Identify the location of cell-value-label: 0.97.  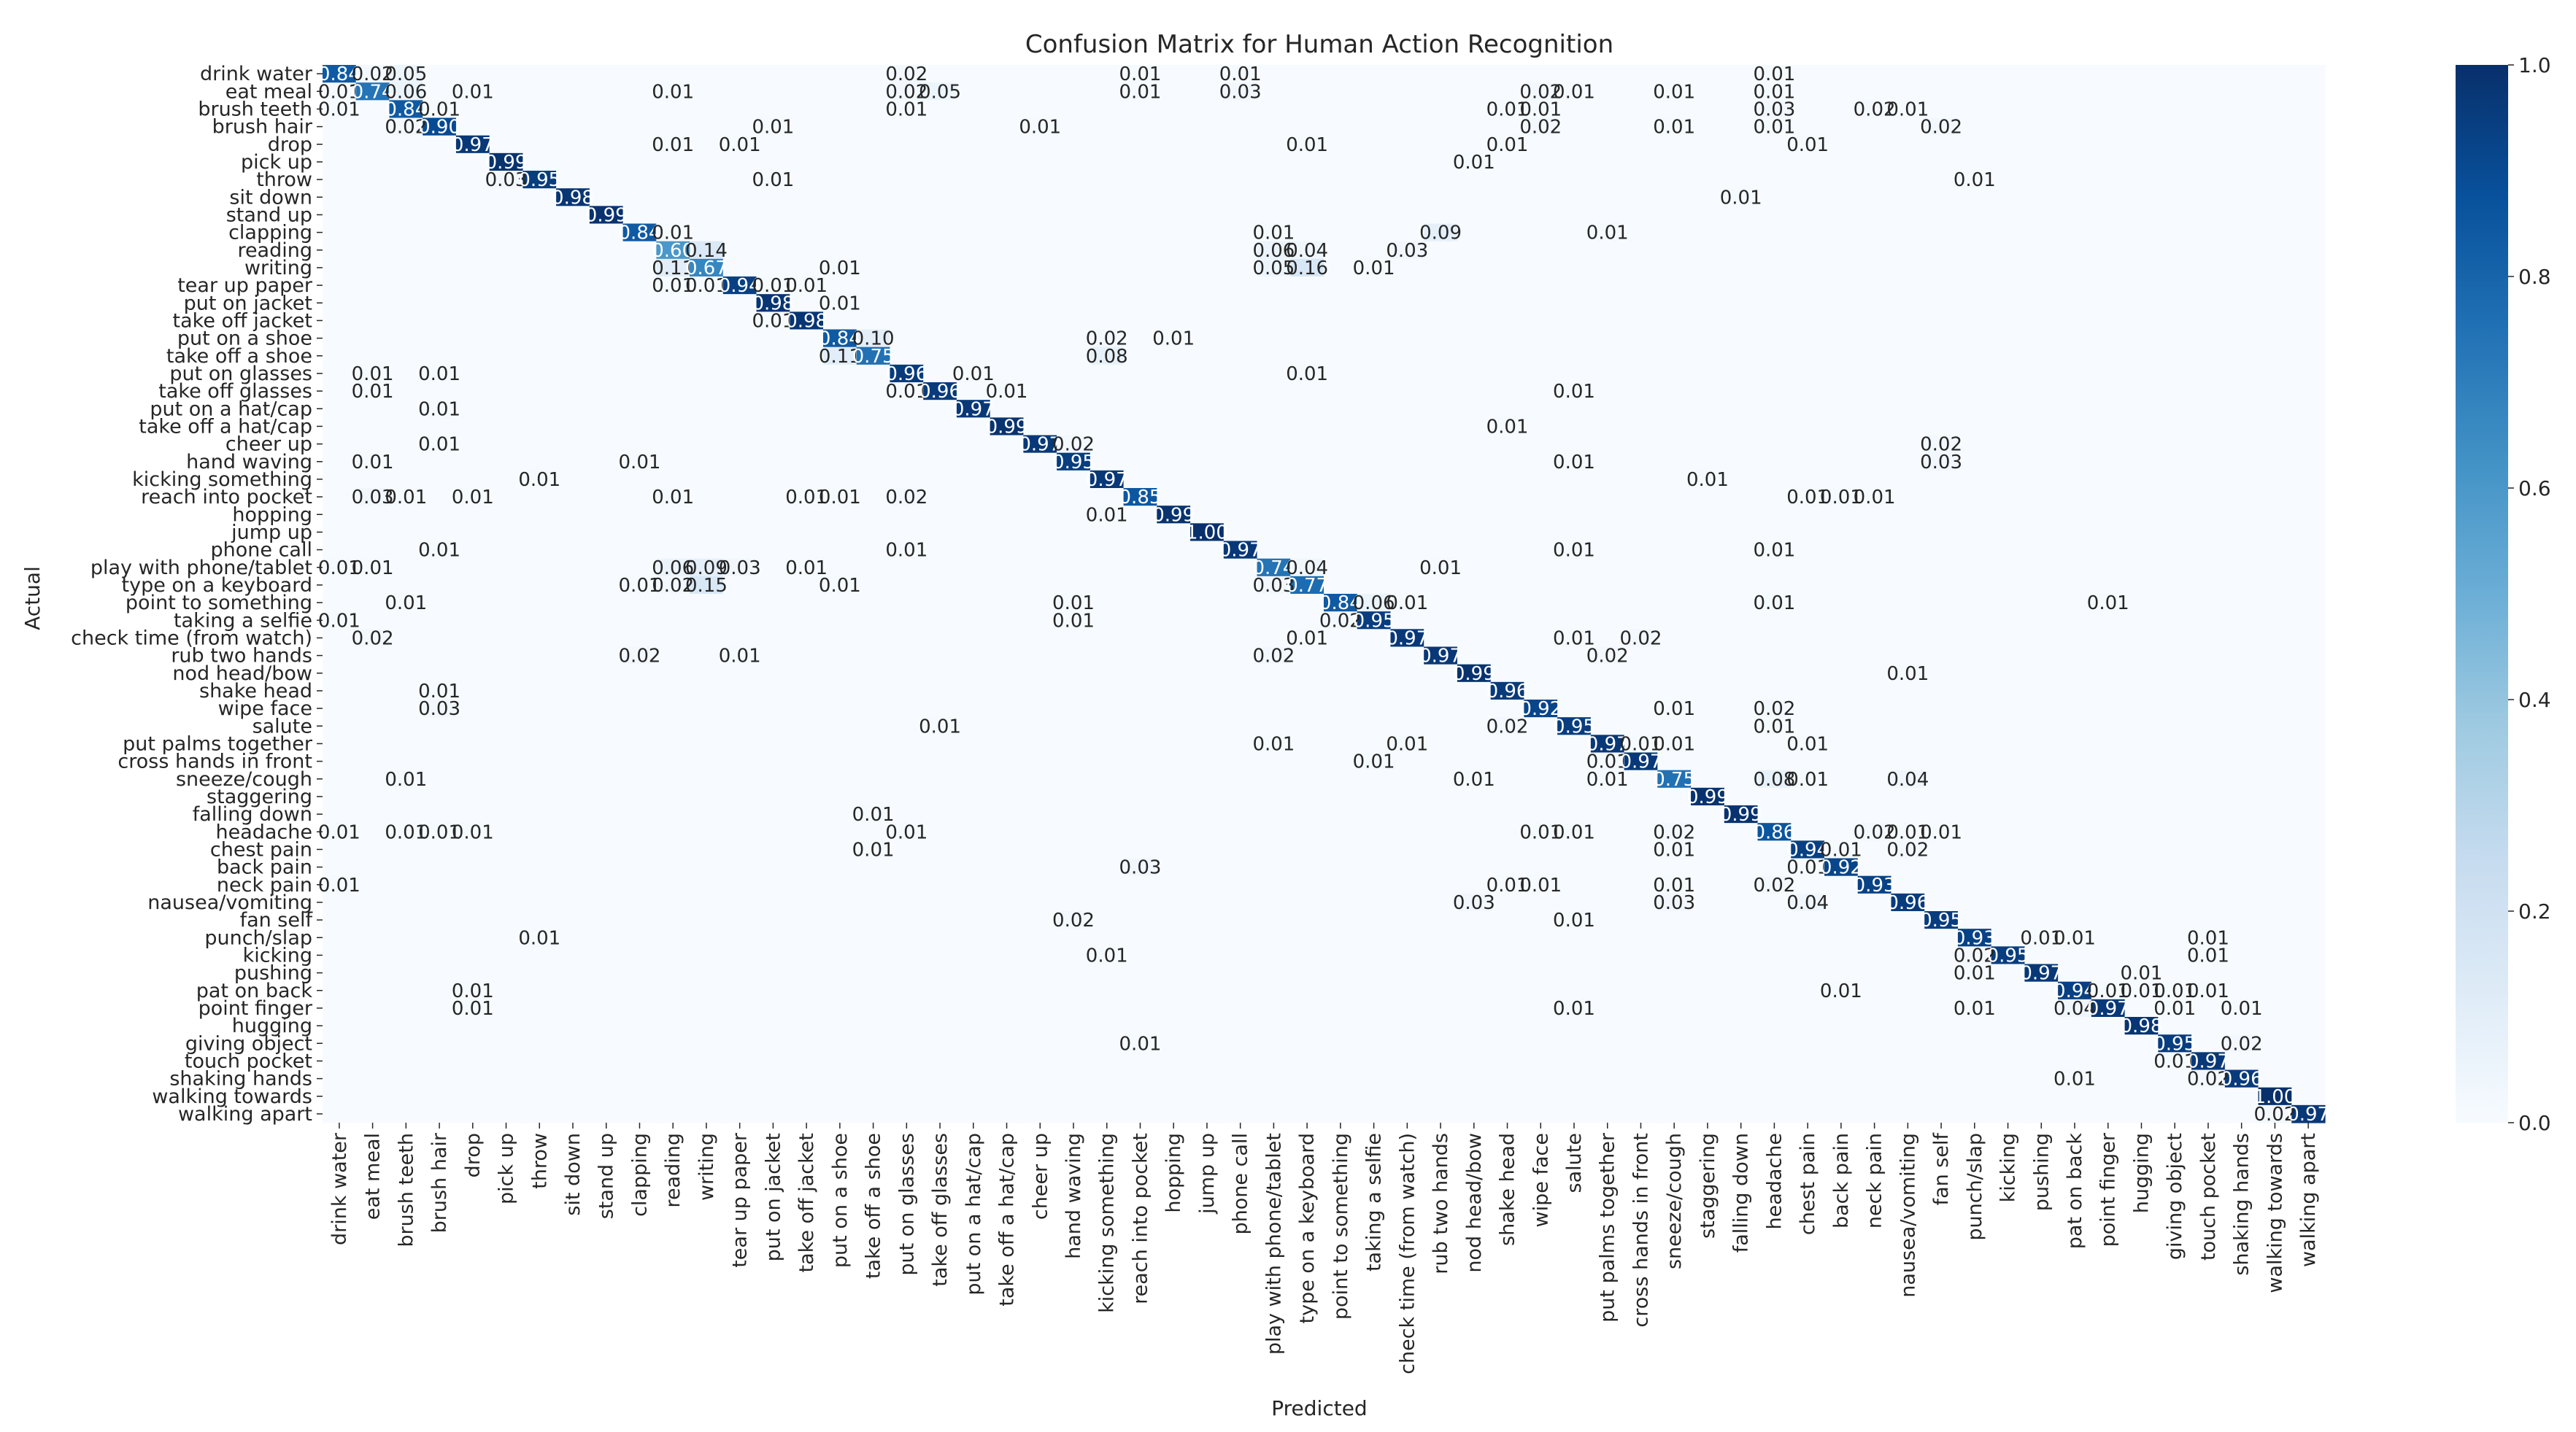
(1607, 744).